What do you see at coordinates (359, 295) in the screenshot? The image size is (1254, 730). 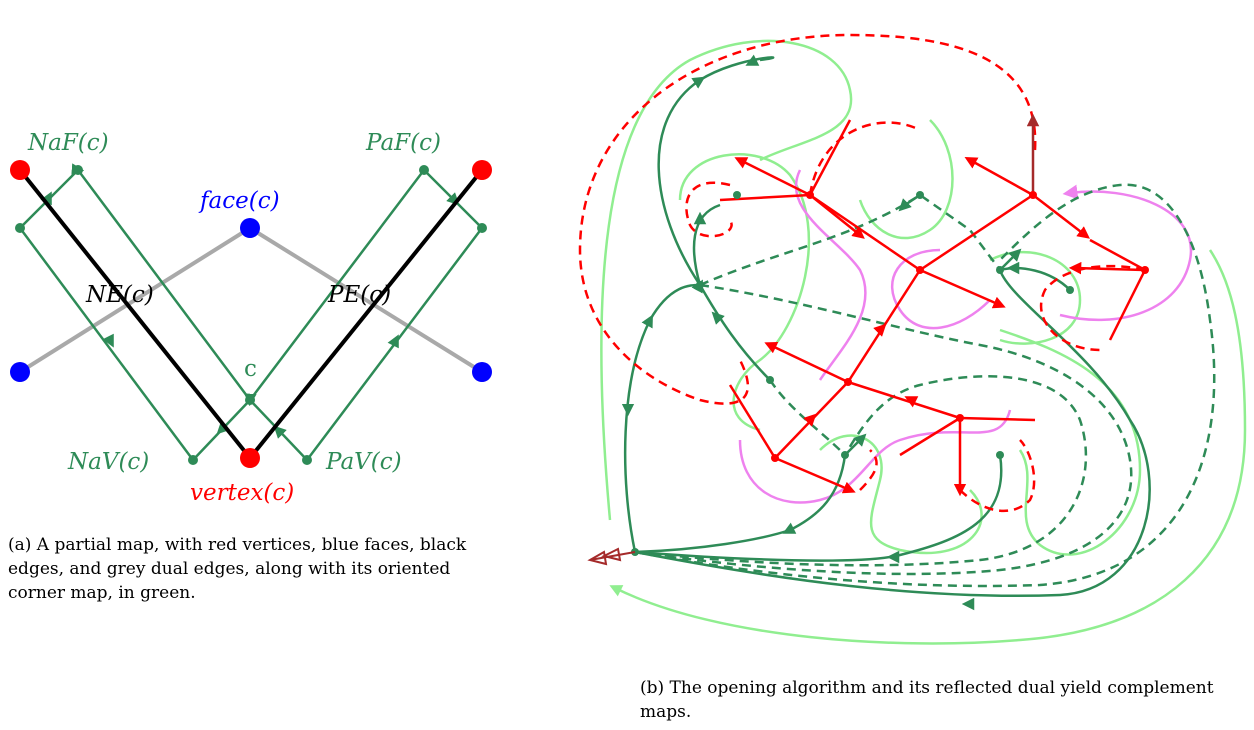 I see `label-pe: PE(c)` at bounding box center [359, 295].